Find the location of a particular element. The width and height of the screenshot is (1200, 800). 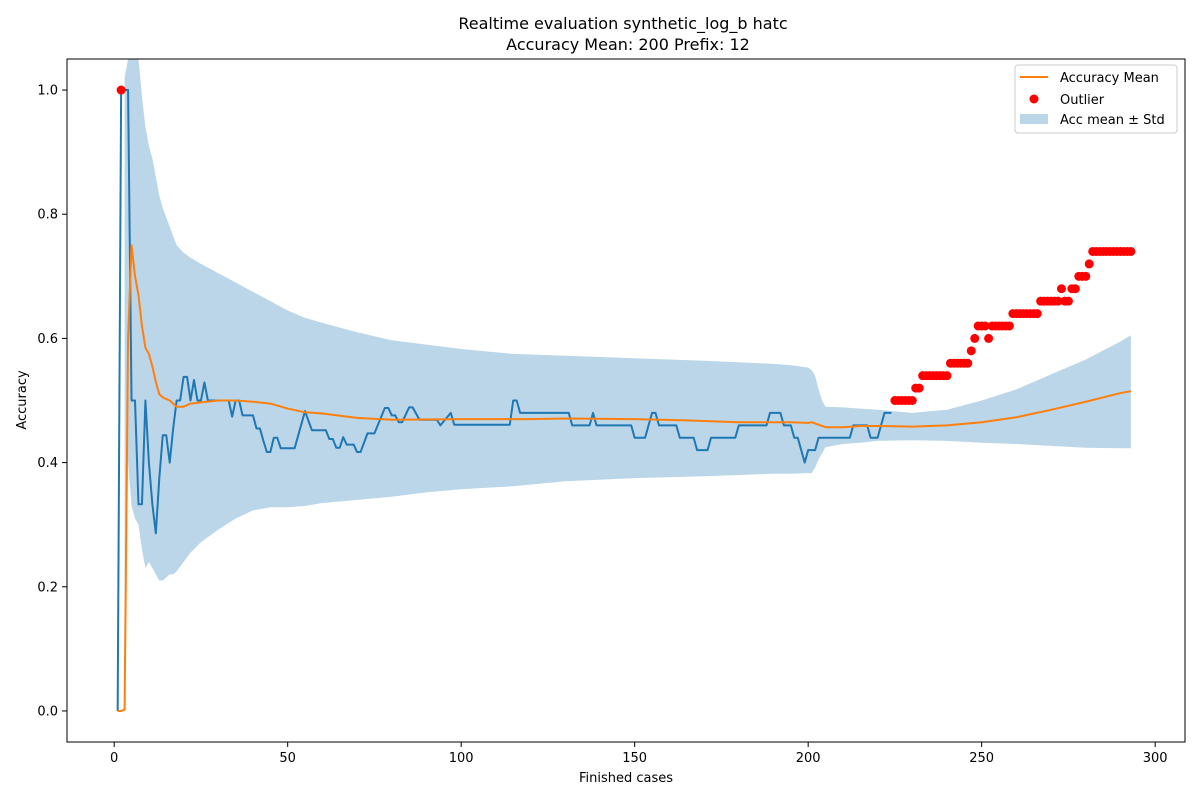

x-tick-label: 50 is located at coordinates (287, 758).